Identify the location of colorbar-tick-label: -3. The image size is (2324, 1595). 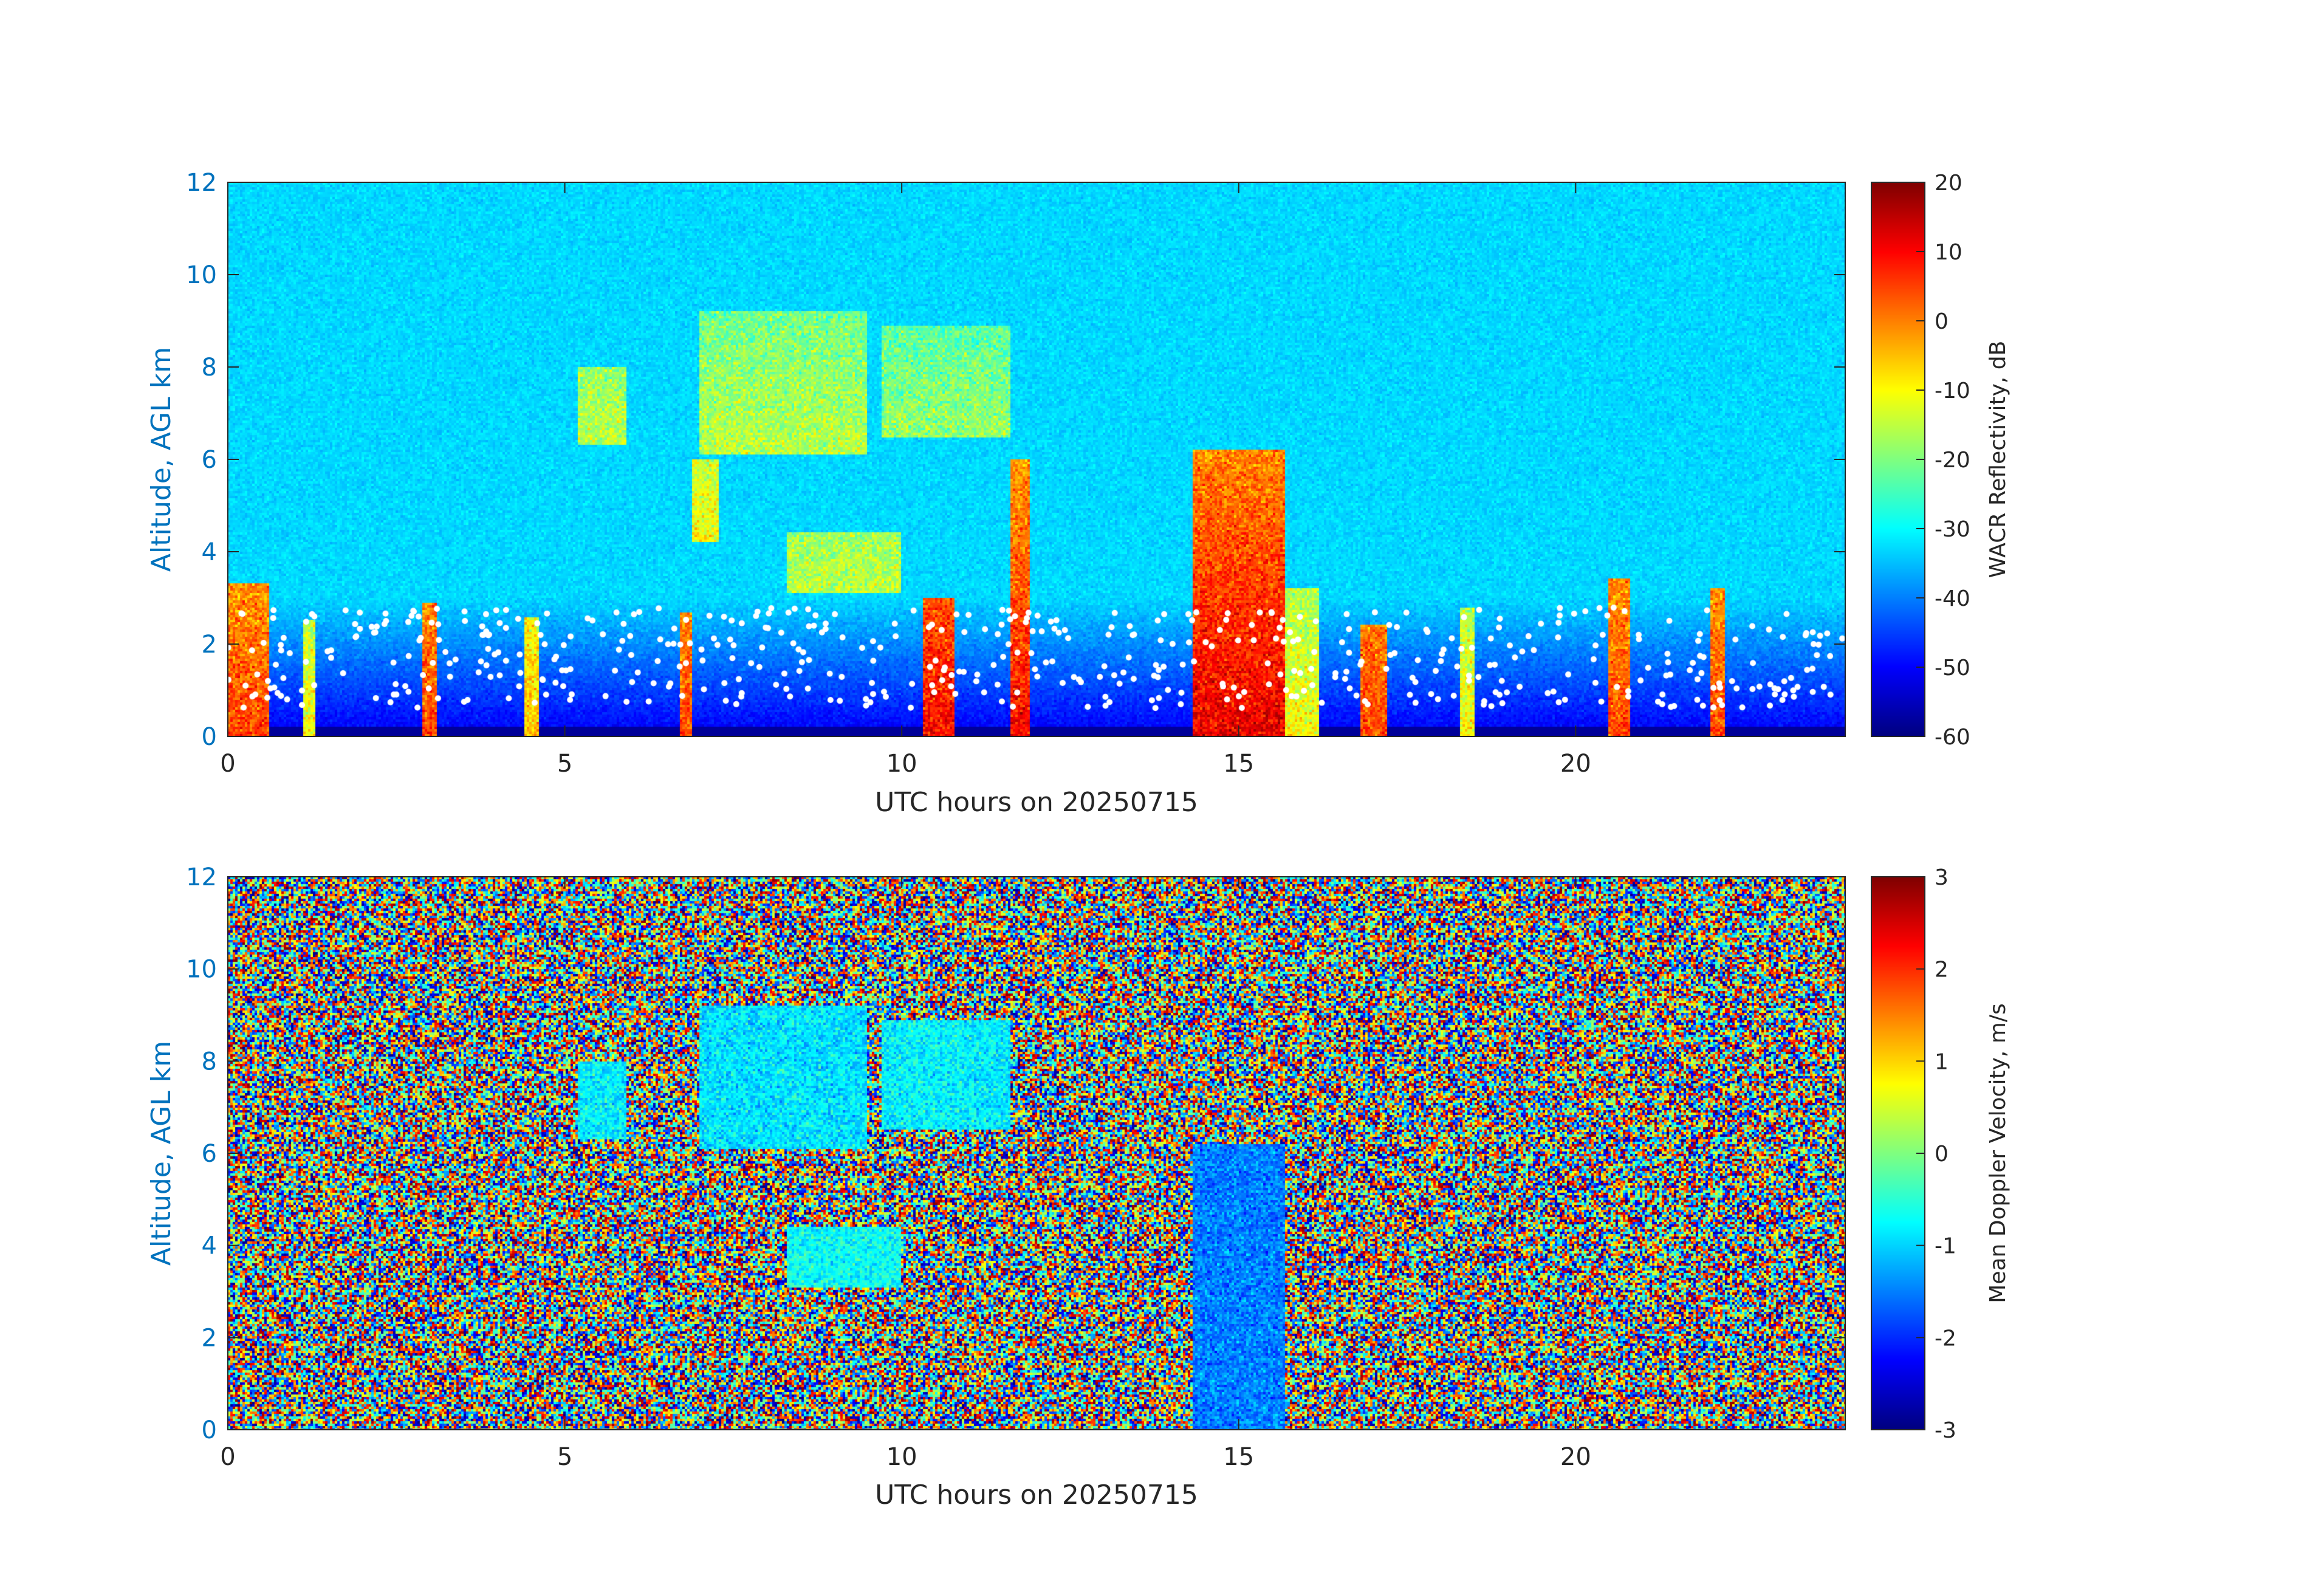
(1946, 1430).